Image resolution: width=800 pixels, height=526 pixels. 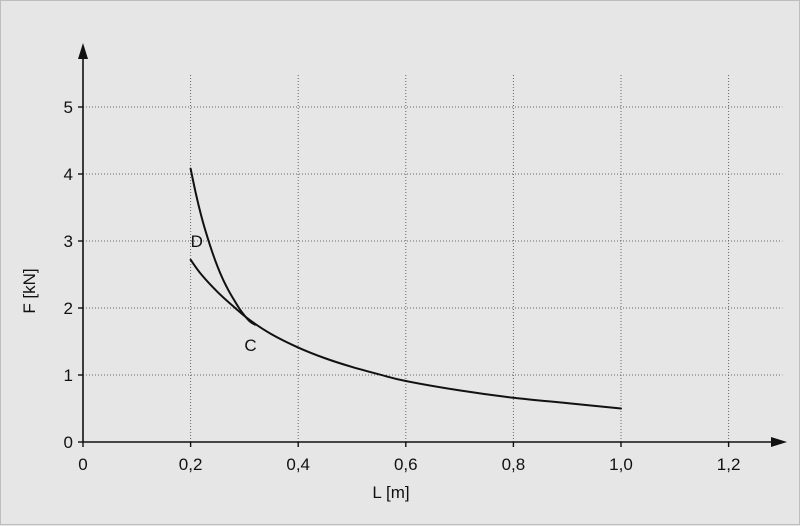 I want to click on x-tick-label: 0,4, so click(x=298, y=464).